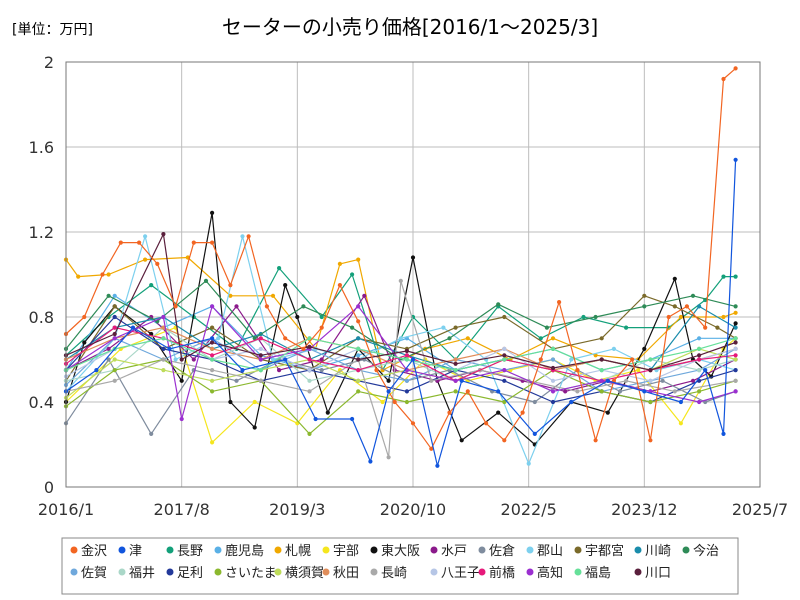 The image size is (800, 600). What do you see at coordinates (760, 509) in the screenshot?
I see `x-tick-label: 2025/7` at bounding box center [760, 509].